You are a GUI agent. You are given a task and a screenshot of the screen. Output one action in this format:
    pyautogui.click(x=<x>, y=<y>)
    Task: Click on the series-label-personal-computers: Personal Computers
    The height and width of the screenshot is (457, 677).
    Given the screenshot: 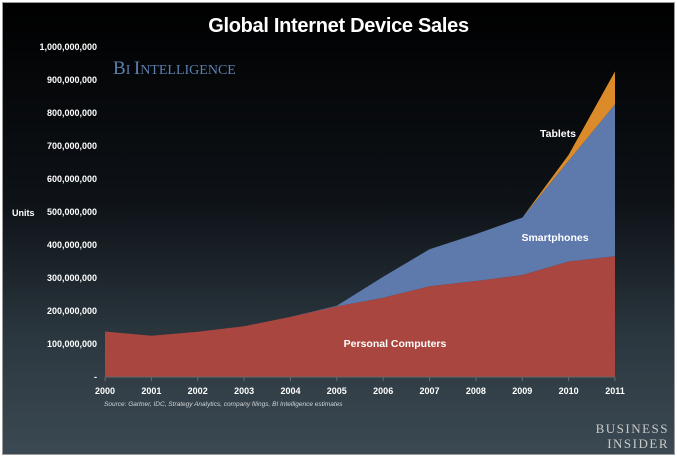 What is the action you would take?
    pyautogui.click(x=395, y=344)
    